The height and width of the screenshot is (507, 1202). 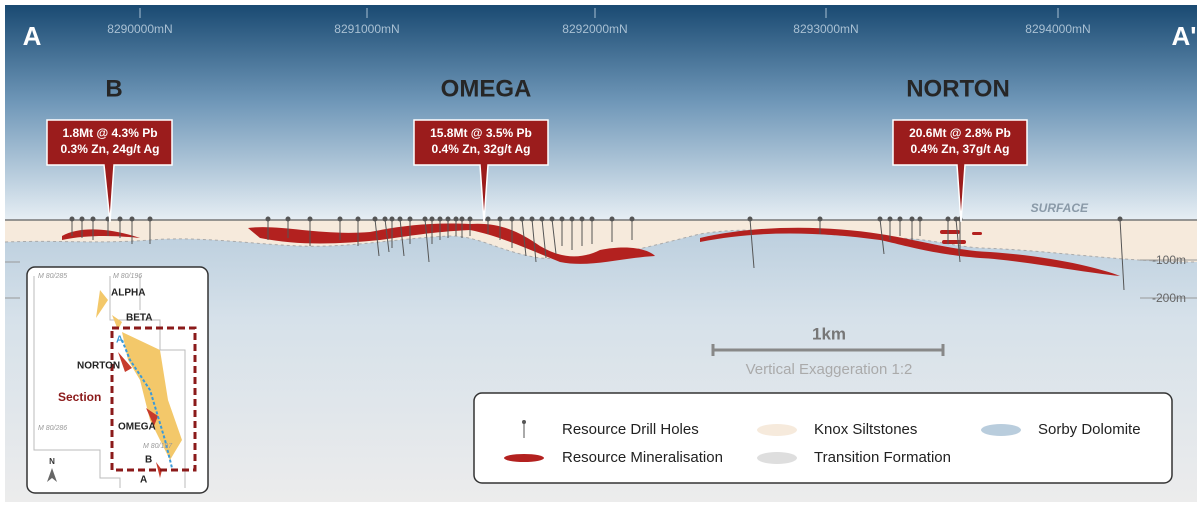 I want to click on scale-bar: 1km Vertical Exaggeration 1:2, so click(x=828, y=351).